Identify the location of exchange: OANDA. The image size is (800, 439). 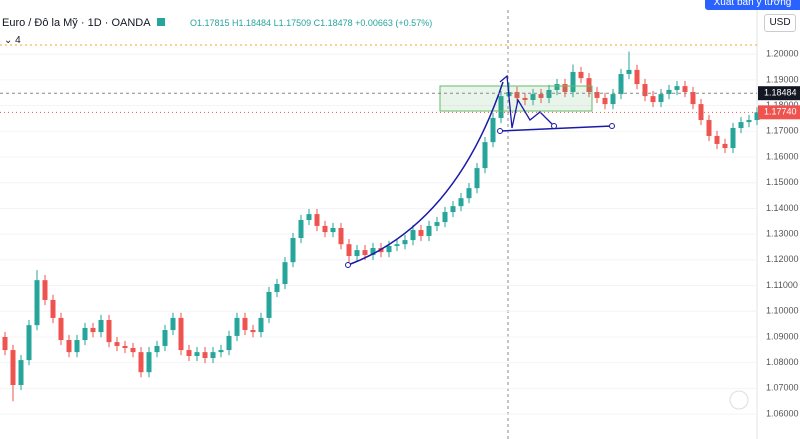
(130, 23).